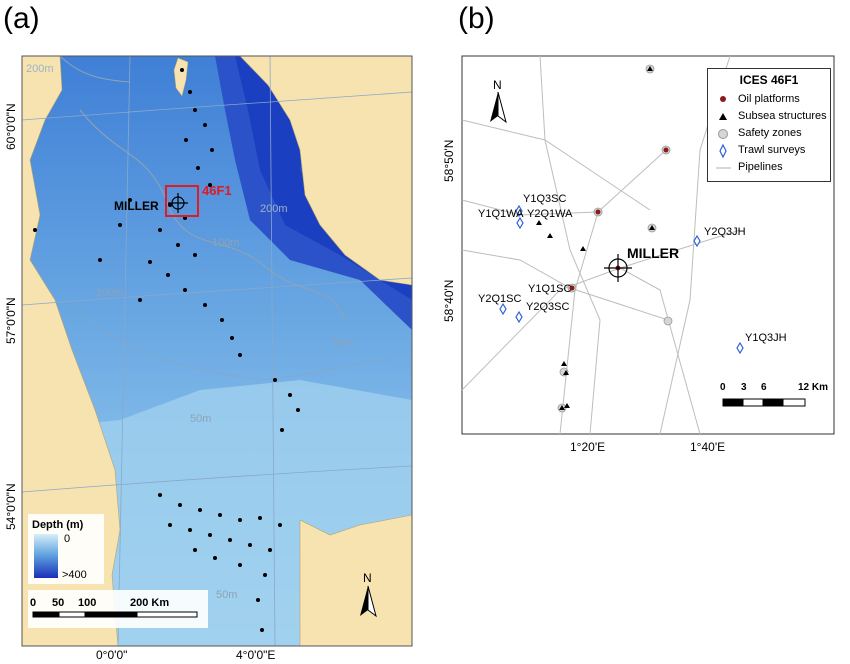 The width and height of the screenshot is (850, 664). Describe the element at coordinates (87, 603) in the screenshot. I see `scalebar-a-tick: 100` at that location.